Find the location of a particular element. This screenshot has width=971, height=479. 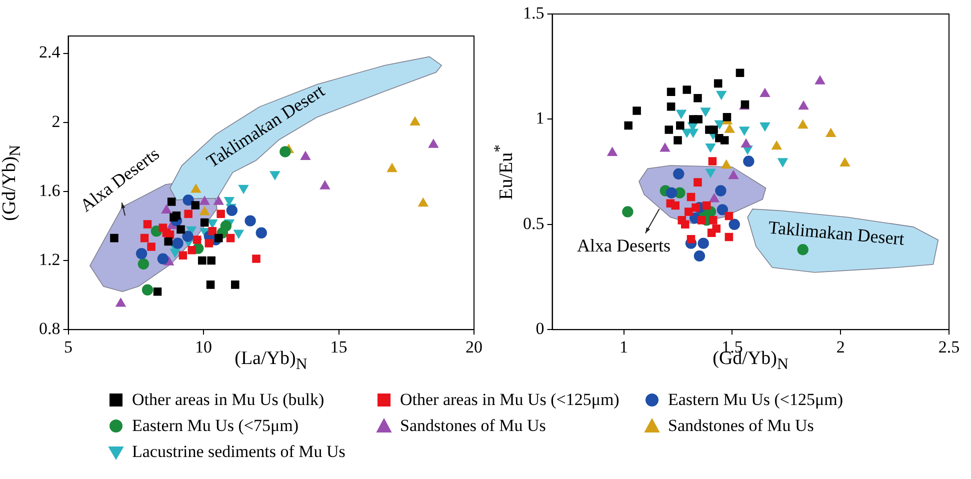

y-tick-label: 0.8 is located at coordinates (49, 328).